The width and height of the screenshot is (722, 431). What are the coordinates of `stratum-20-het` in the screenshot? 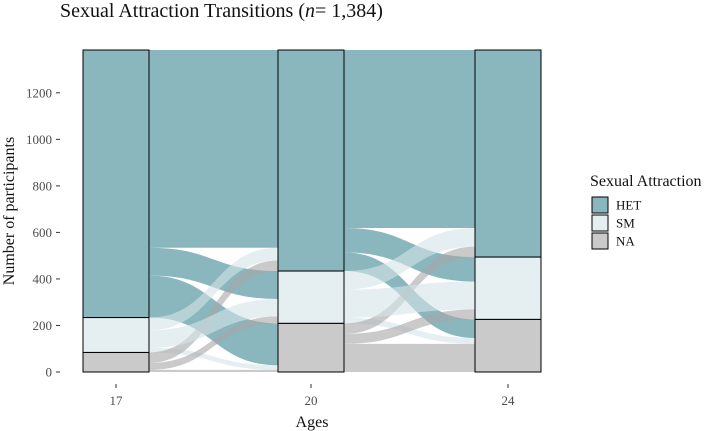 It's located at (311, 160).